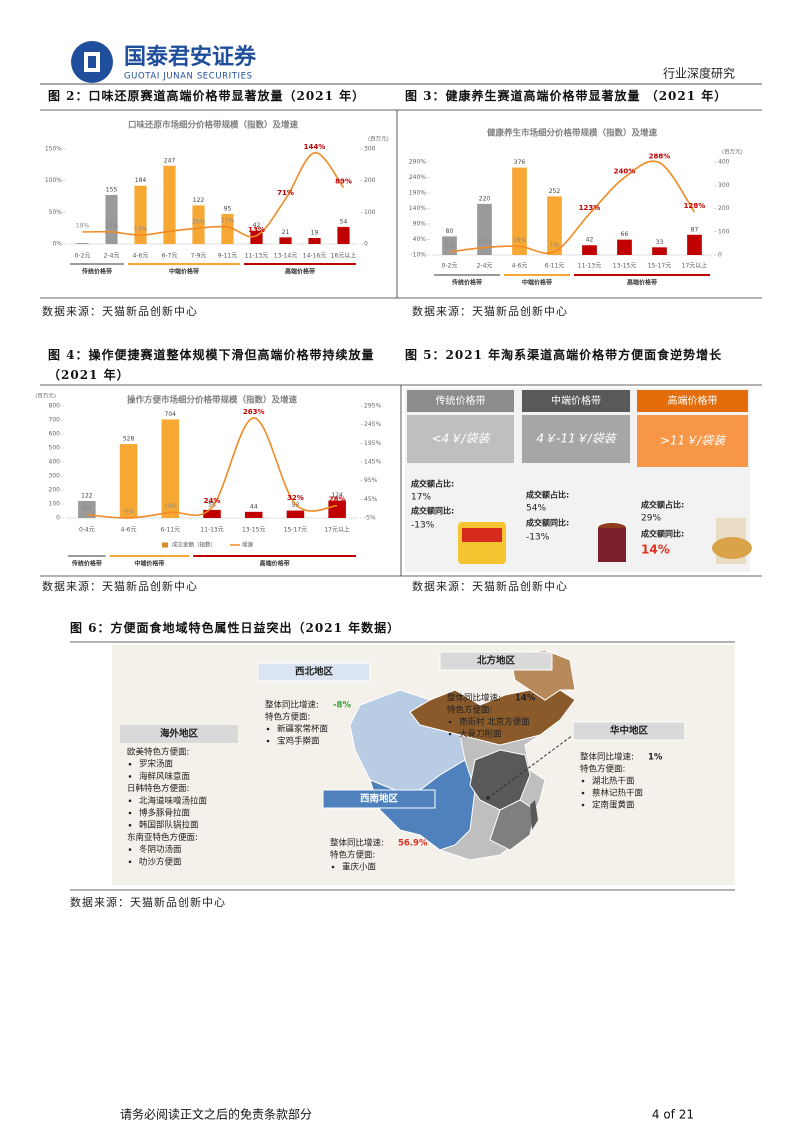  What do you see at coordinates (566, 96) in the screenshot?
I see `caption: 图 3：健康养生赛道高端价格带显著放量 （2021 年）` at bounding box center [566, 96].